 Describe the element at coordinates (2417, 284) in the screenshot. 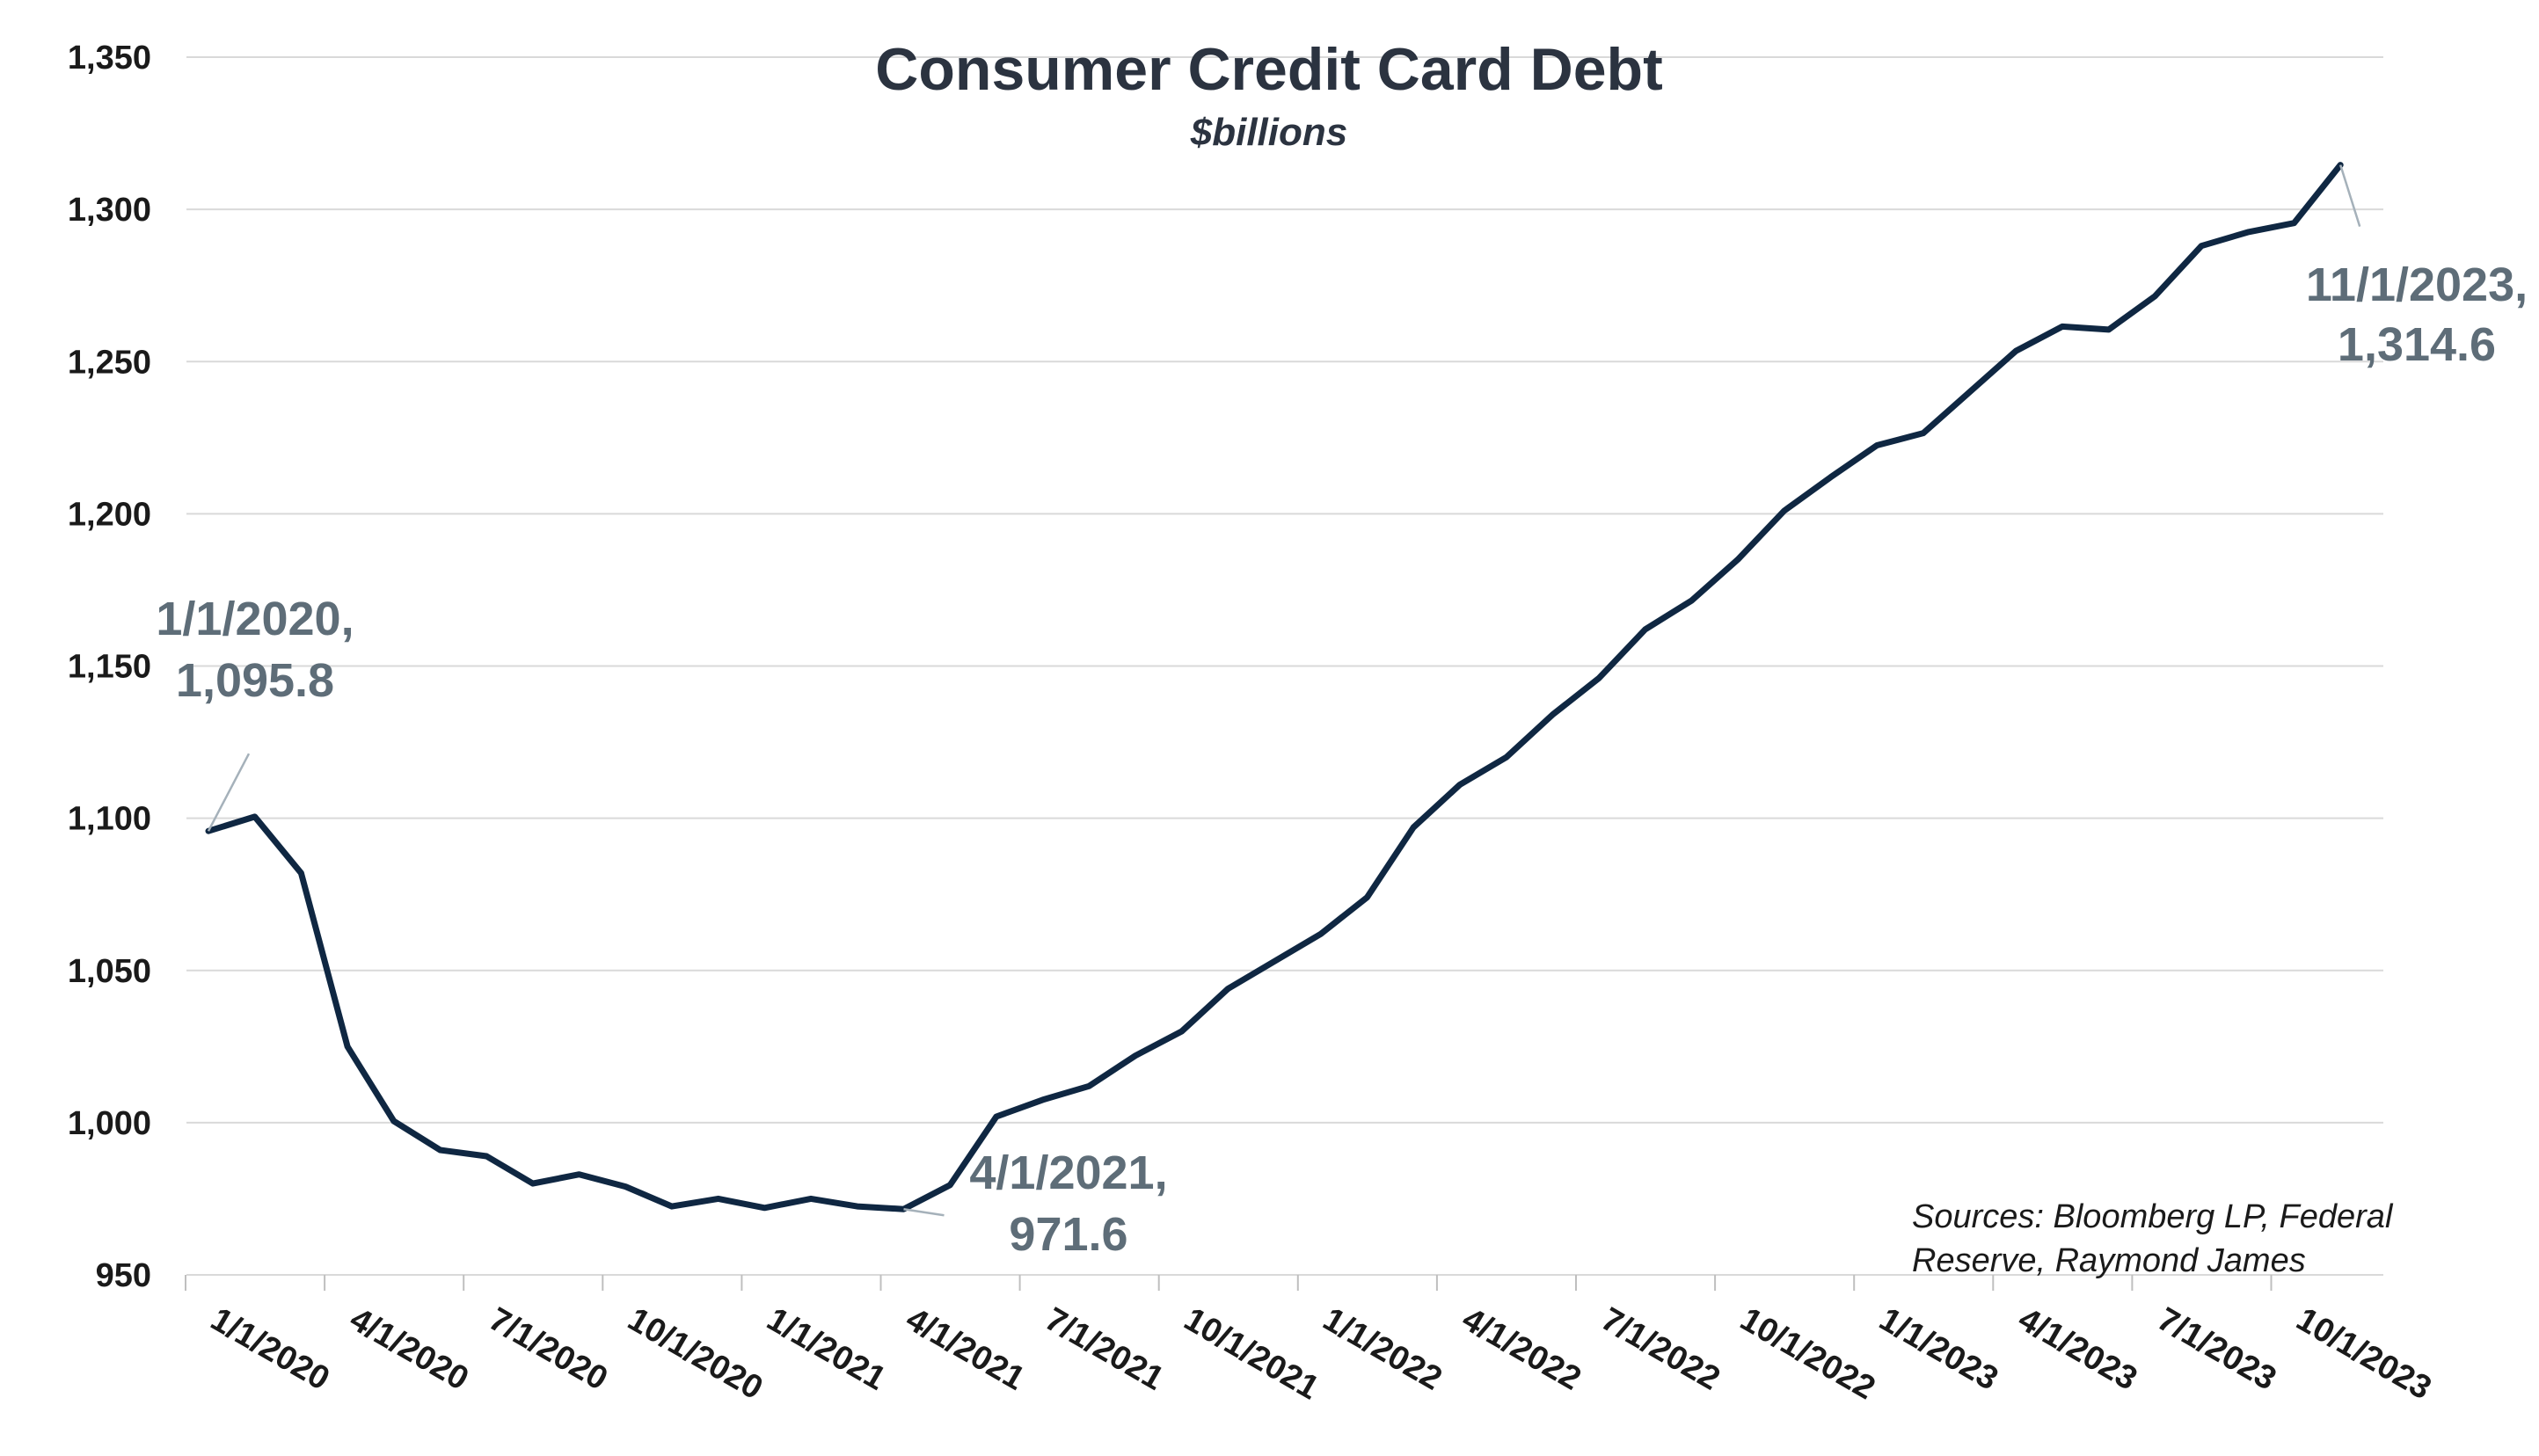

I see `annotation-date: 11/1/2023,` at that location.